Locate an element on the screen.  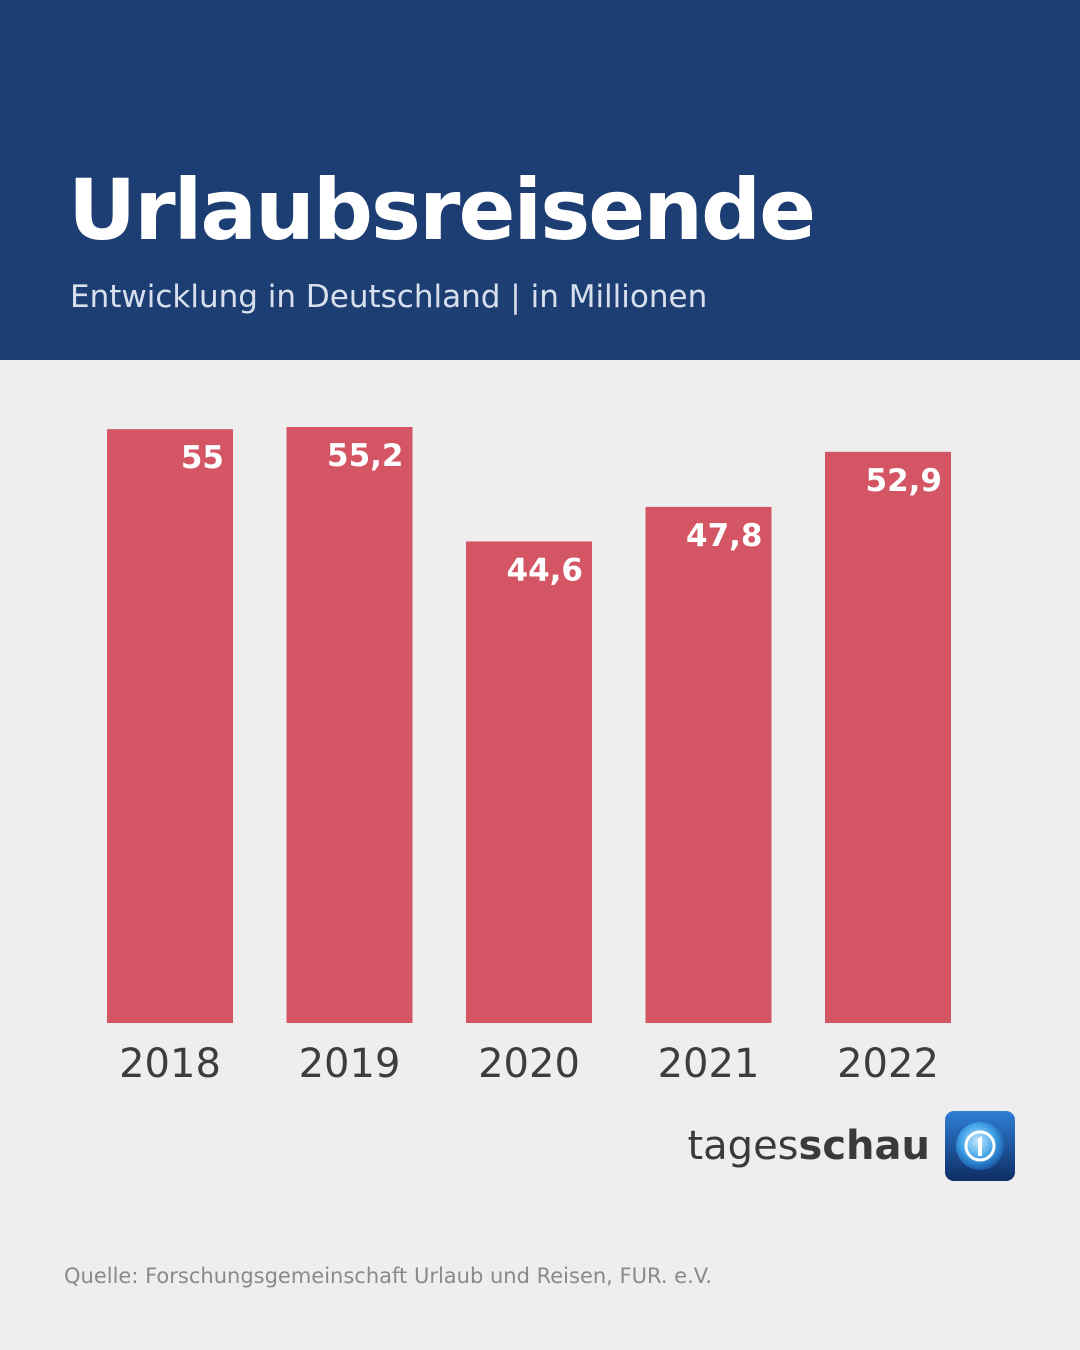
bar-2021 is located at coordinates (708, 764).